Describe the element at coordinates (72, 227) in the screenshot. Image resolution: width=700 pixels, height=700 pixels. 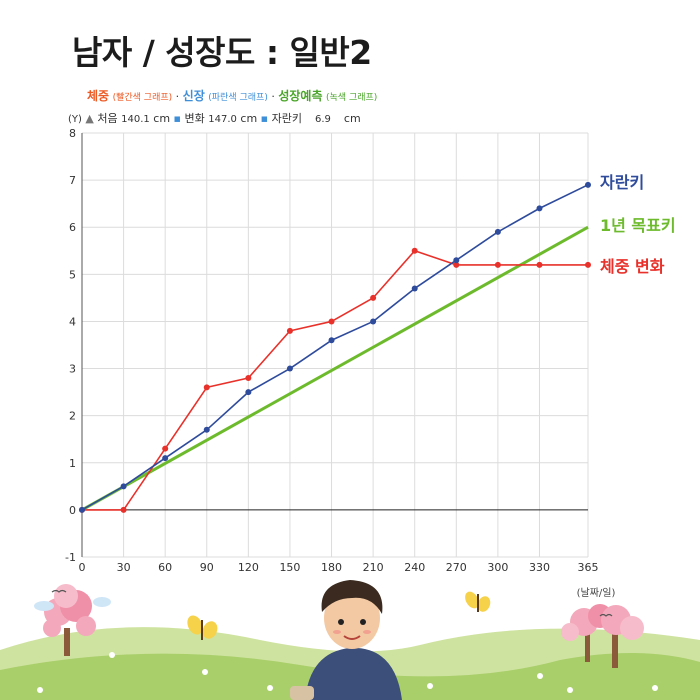
I see `y-tick-label: 6` at that location.